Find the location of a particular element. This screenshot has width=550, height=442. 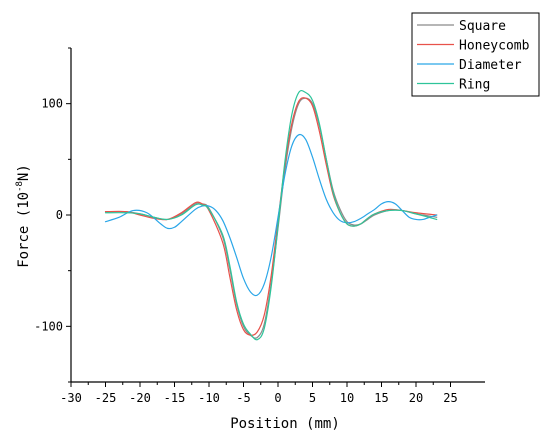

x-axis-title: Position (mm) is located at coordinates (285, 424).